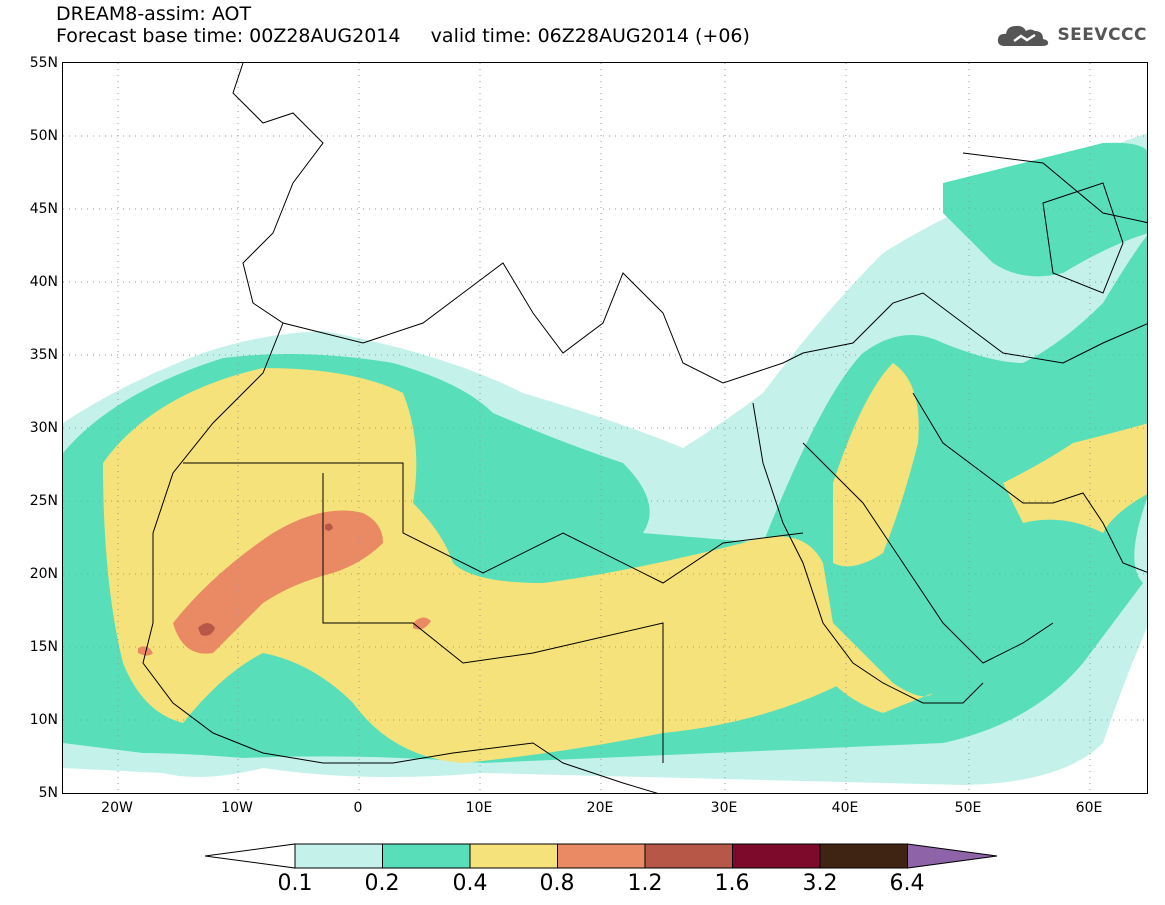 Image resolution: width=1165 pixels, height=905 pixels. I want to click on lat-label-15n: 15N, so click(43, 647).